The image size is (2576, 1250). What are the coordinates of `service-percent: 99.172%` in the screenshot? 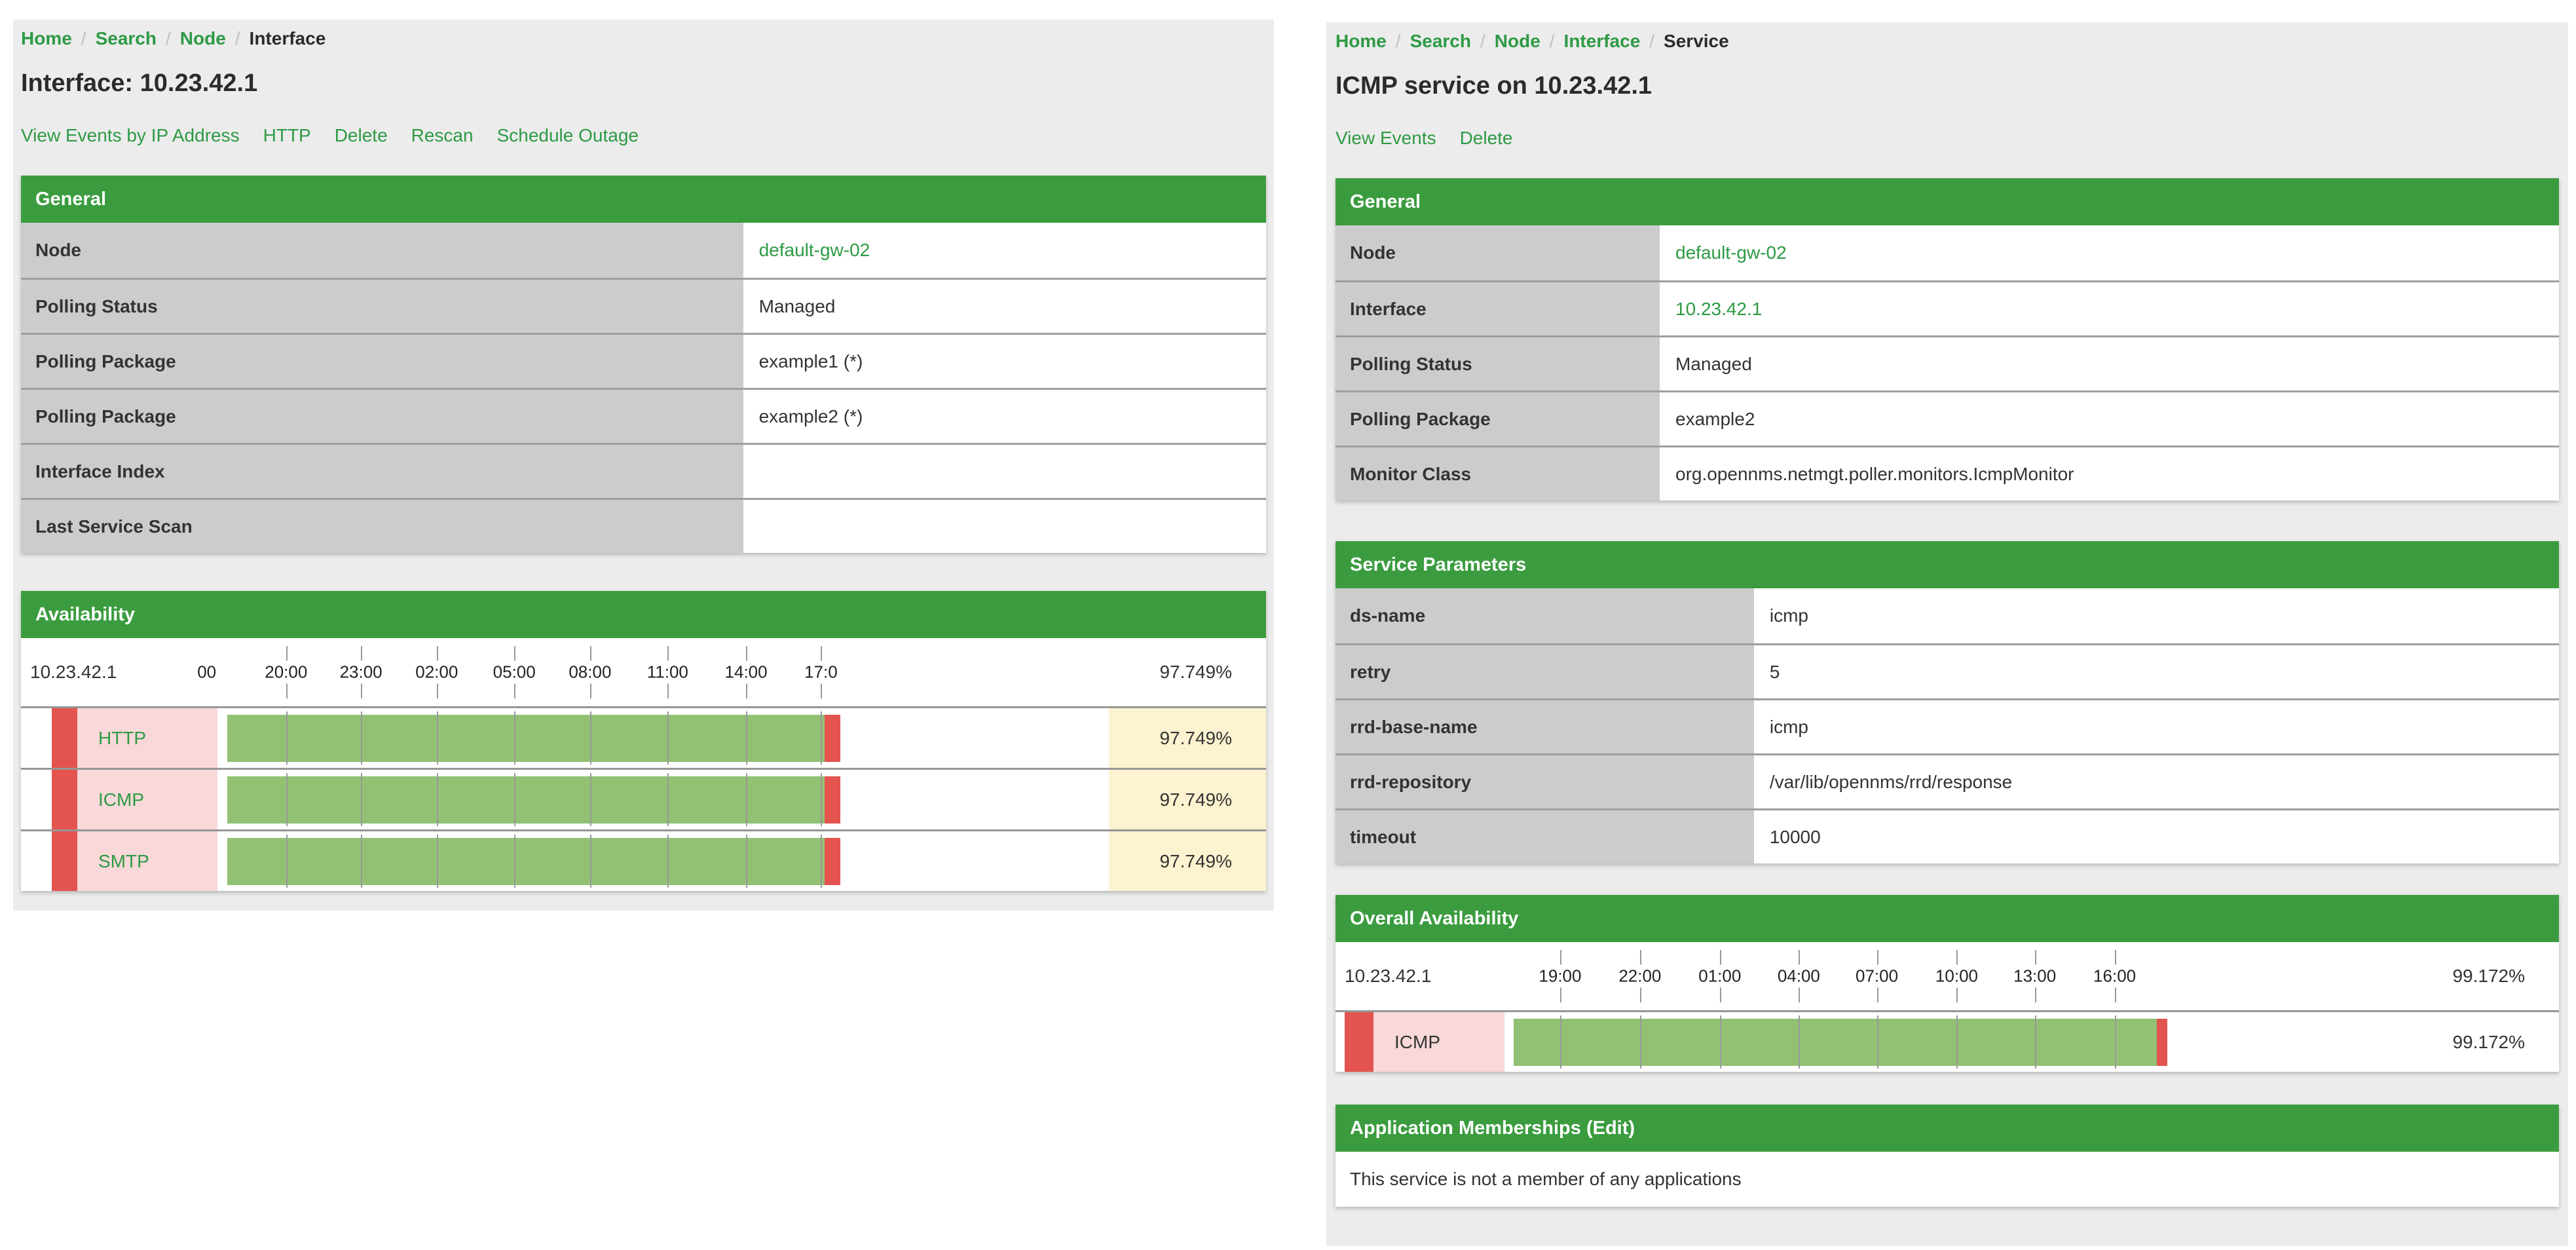 It's located at (2488, 1041).